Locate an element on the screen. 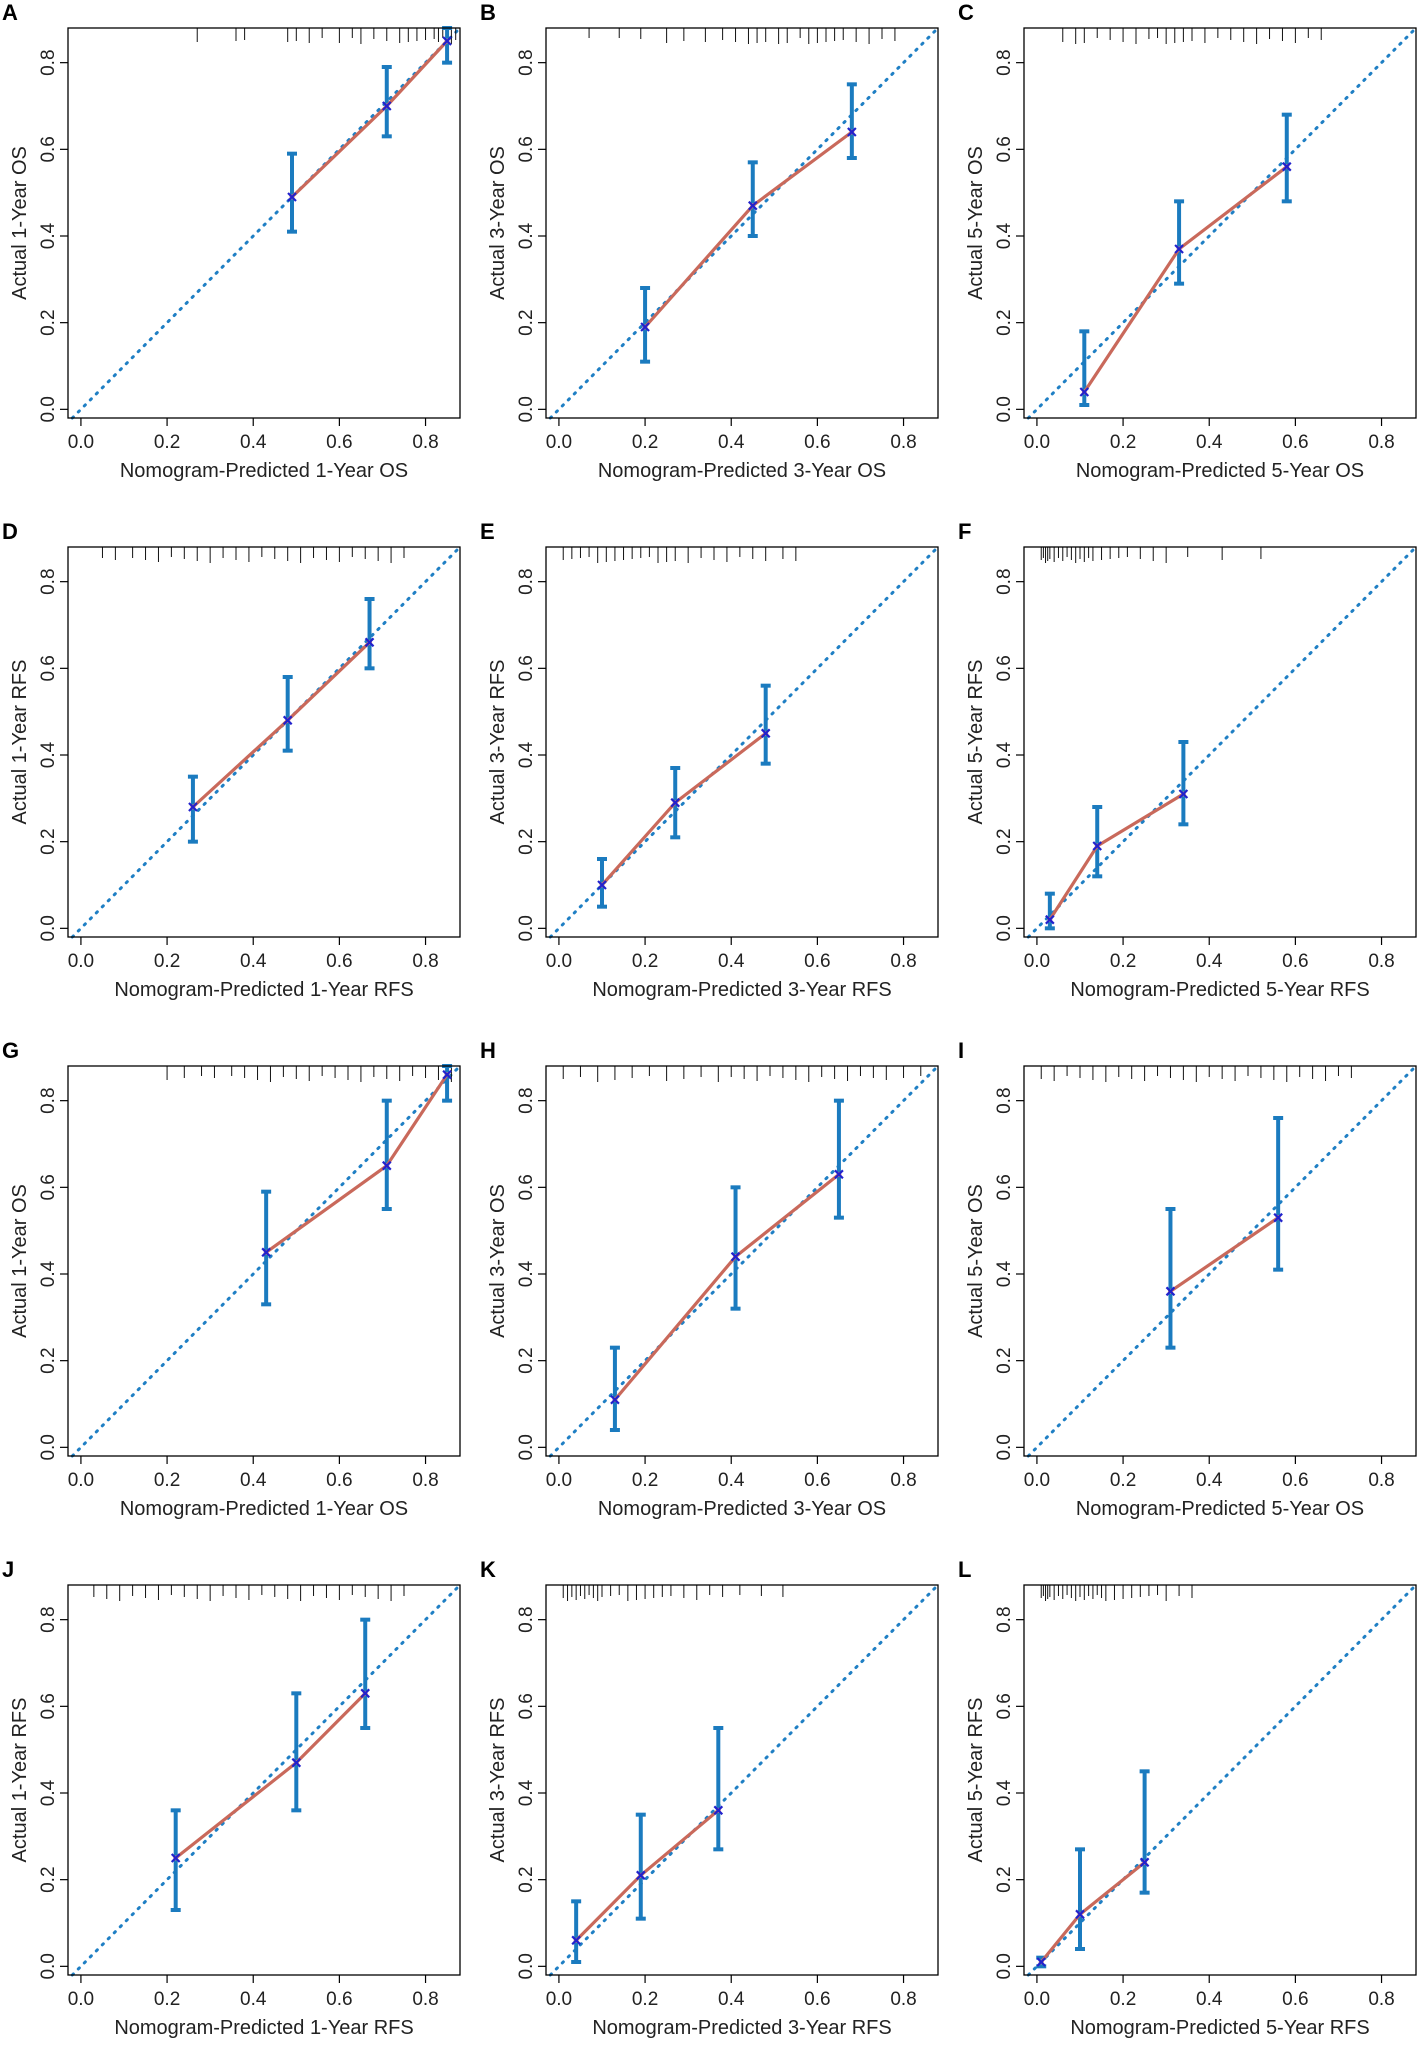 The height and width of the screenshot is (2062, 1418). x-axis-label: Nomogram-Predicted 3-Year RFS is located at coordinates (741, 990).